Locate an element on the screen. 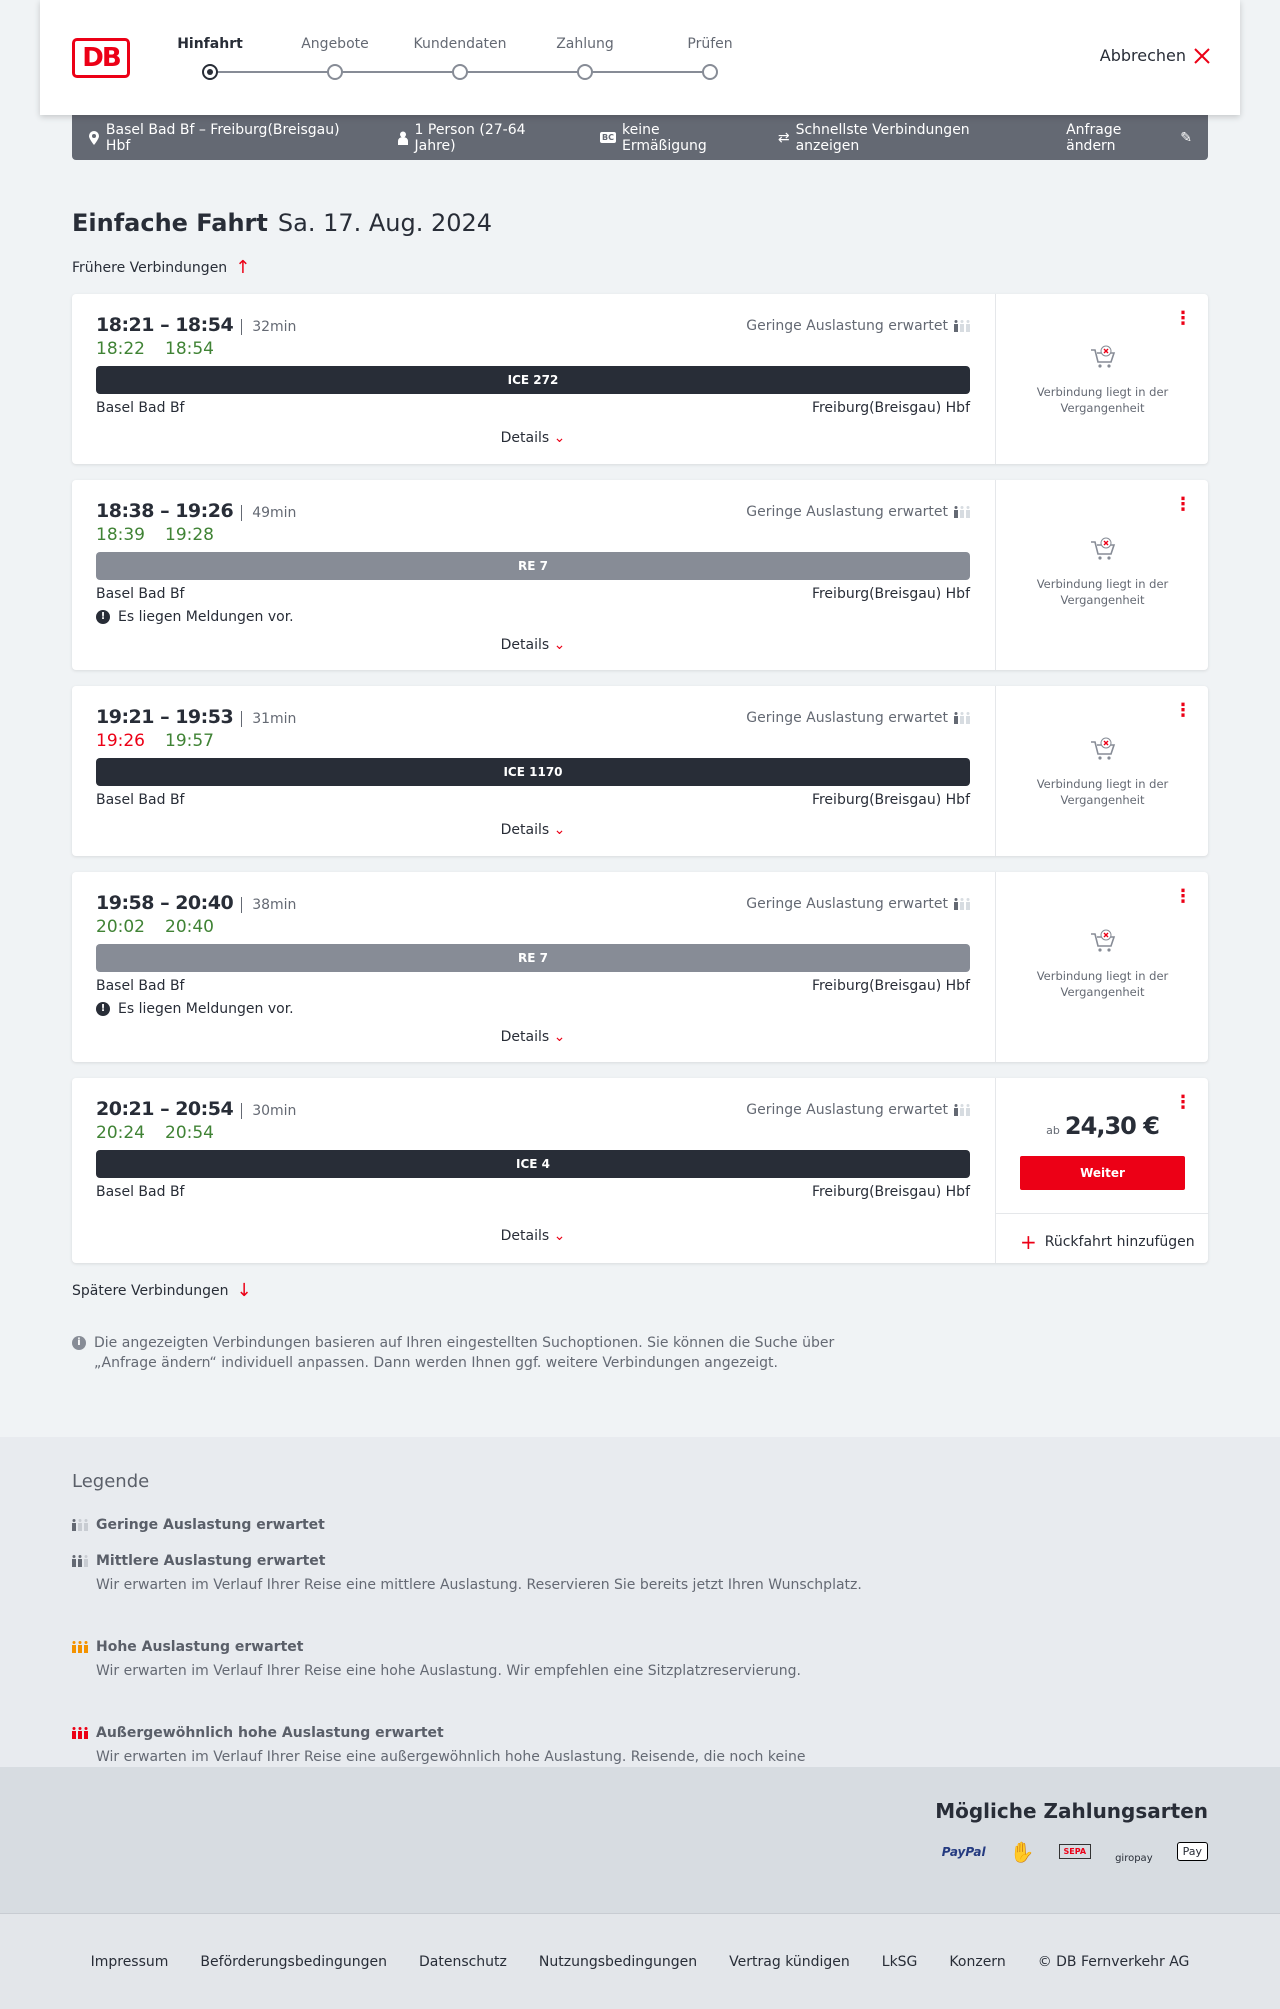  train-bar: ICE 1170 is located at coordinates (533, 772).